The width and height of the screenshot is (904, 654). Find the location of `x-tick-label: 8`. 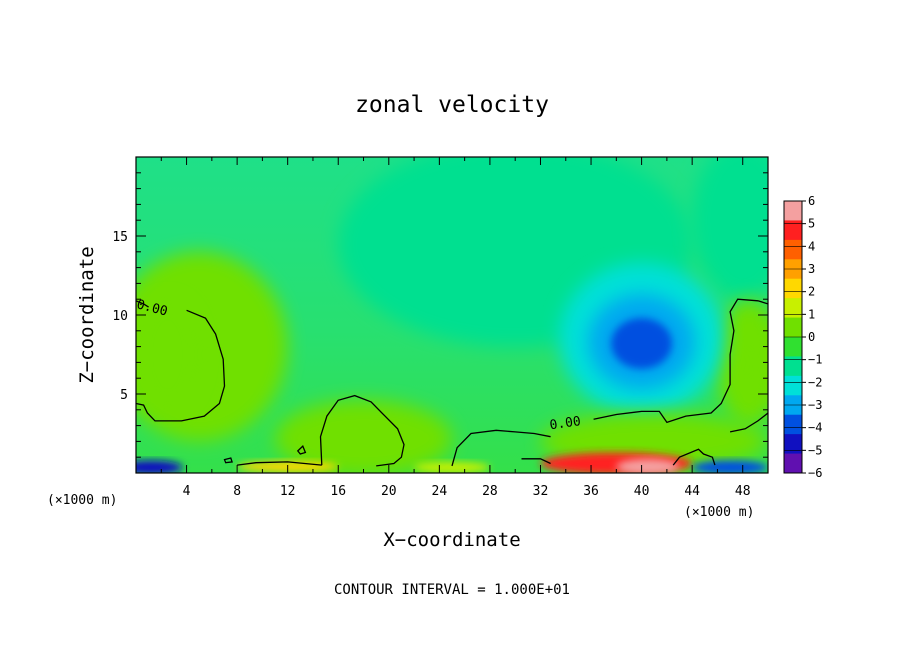

x-tick-label: 8 is located at coordinates (237, 491).